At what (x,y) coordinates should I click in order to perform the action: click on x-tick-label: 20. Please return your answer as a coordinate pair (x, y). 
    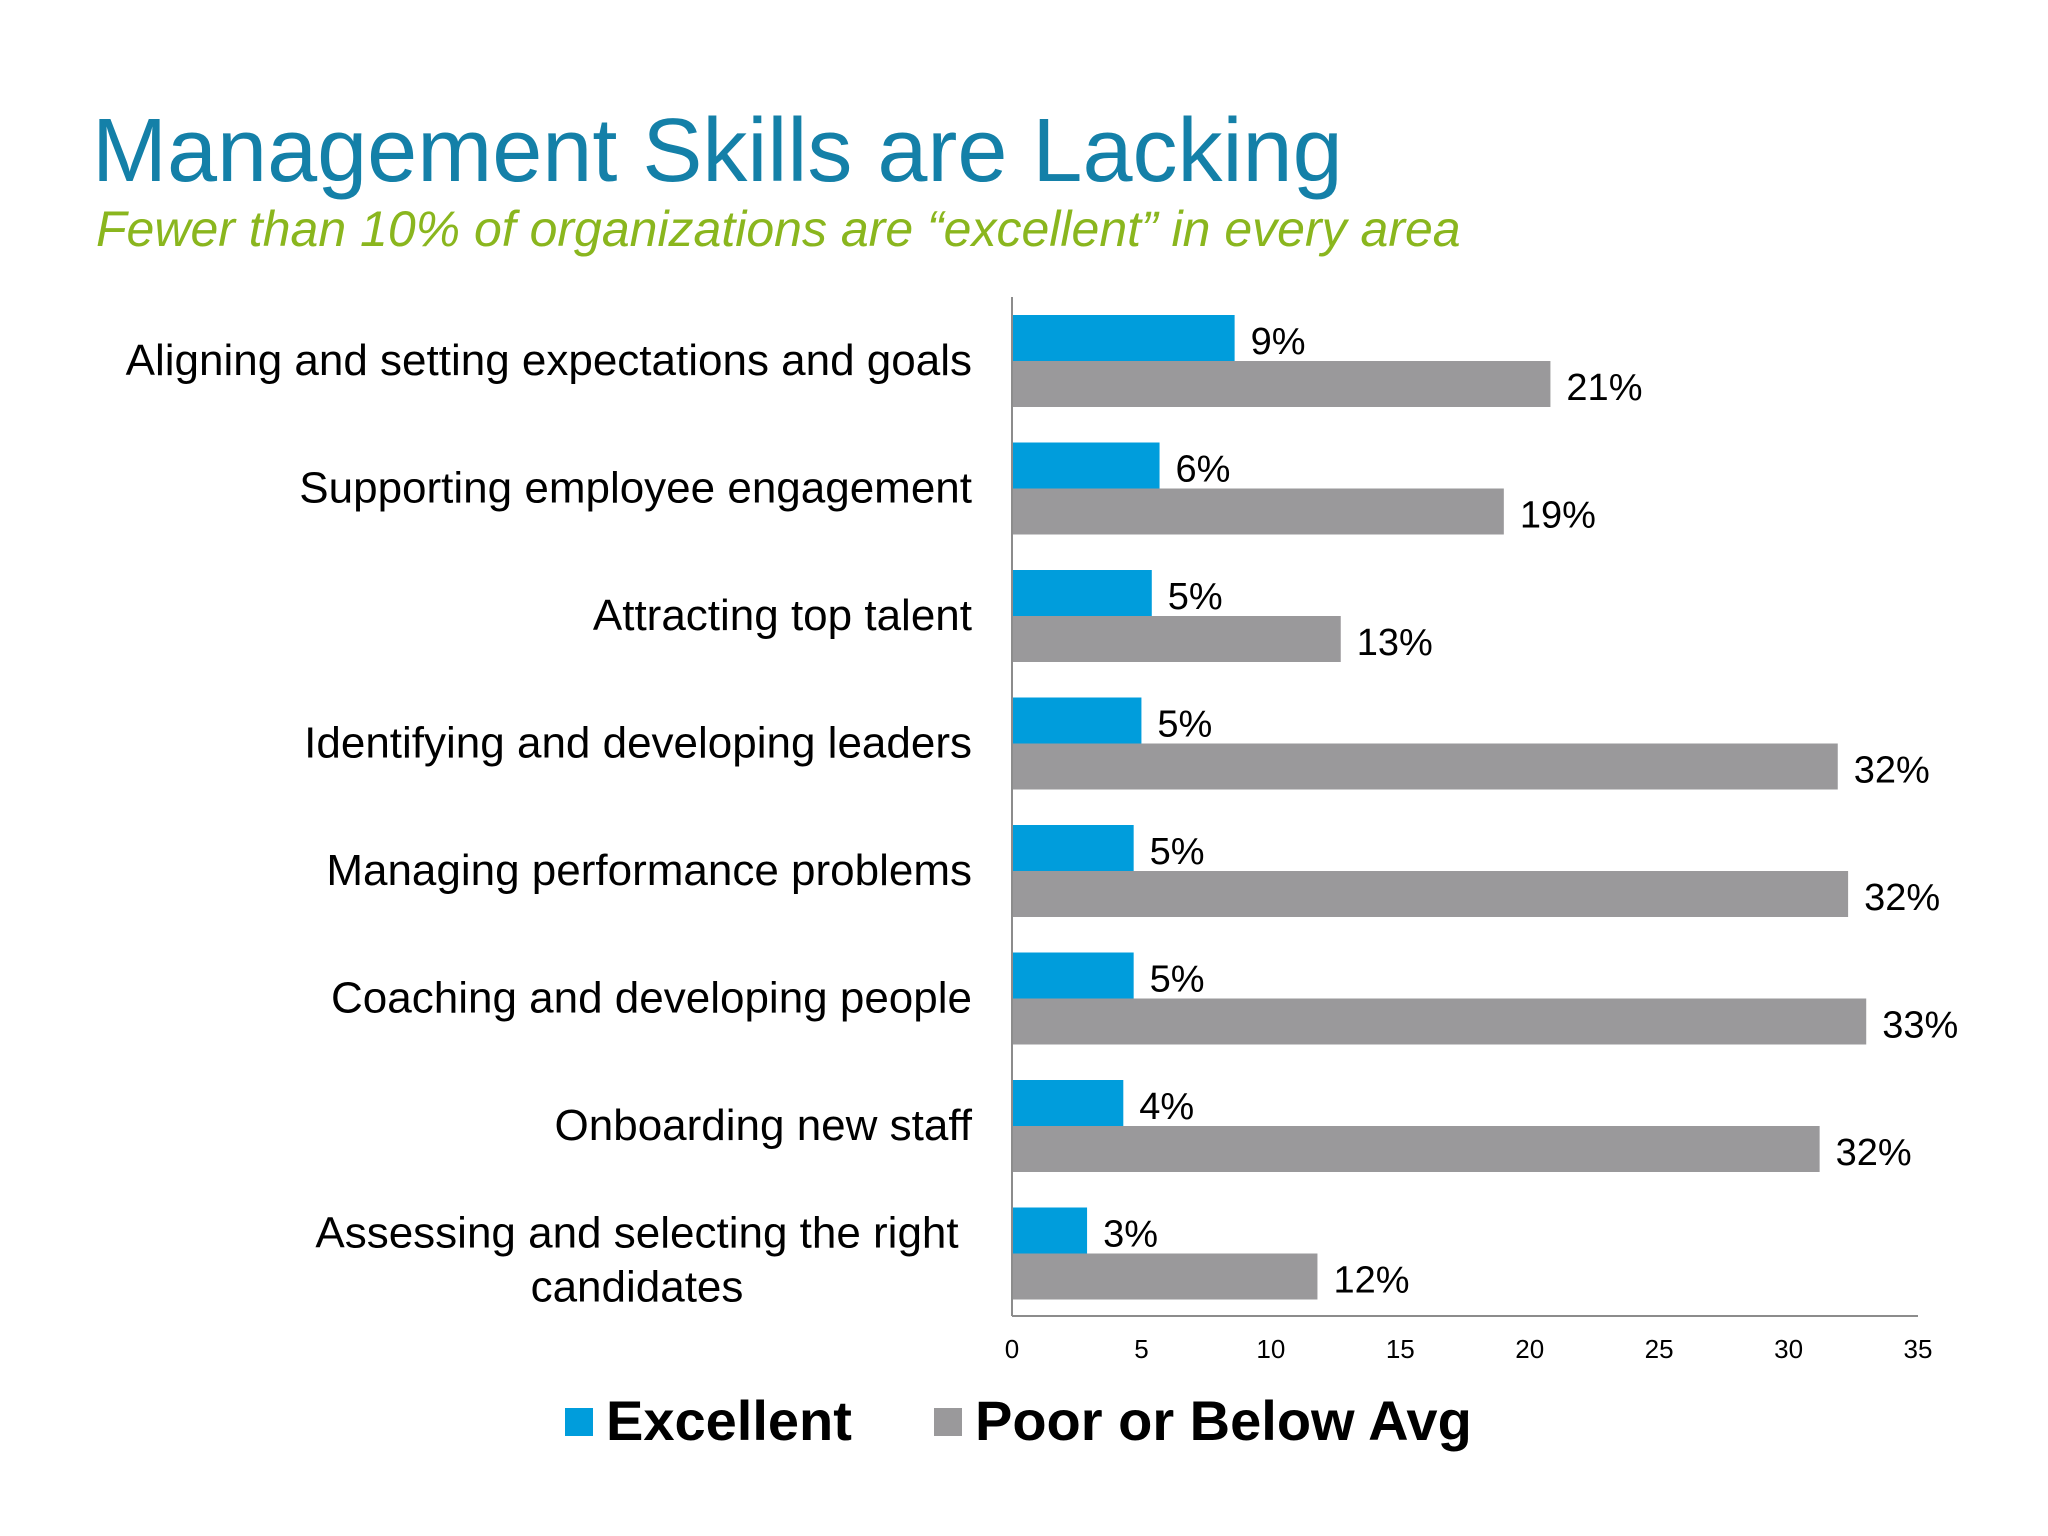
    Looking at the image, I should click on (1529, 1349).